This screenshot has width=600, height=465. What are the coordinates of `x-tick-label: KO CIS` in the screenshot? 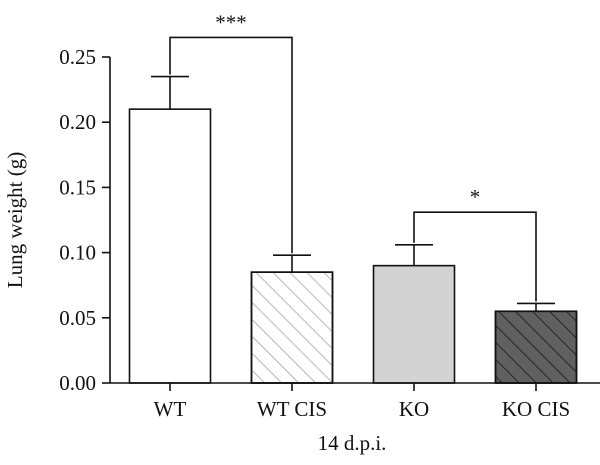 It's located at (536, 409).